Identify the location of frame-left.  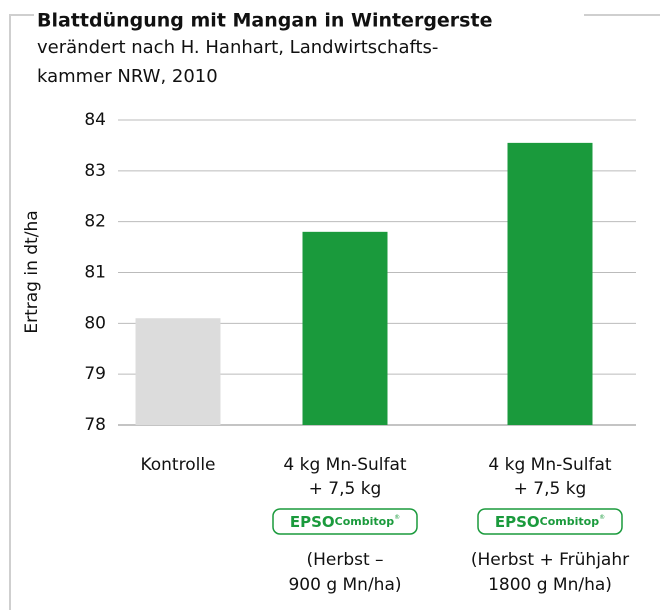
(21, 312).